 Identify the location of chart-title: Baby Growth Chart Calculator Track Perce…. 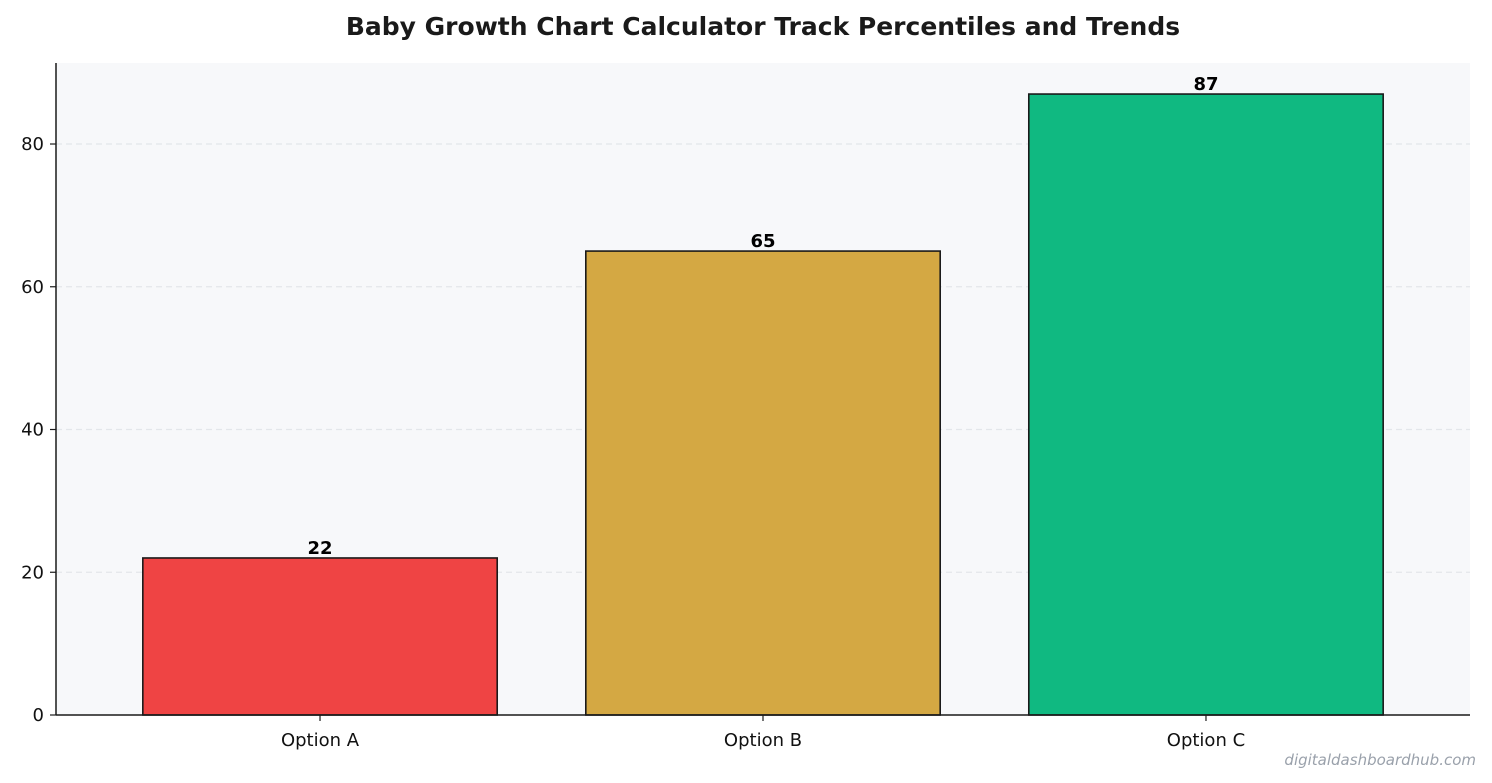
(763, 26).